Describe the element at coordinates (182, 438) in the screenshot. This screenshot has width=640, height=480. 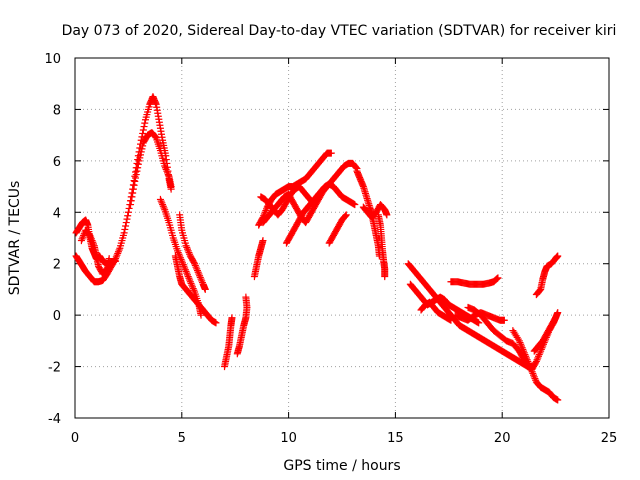
I see `x-tick-label: 5` at that location.